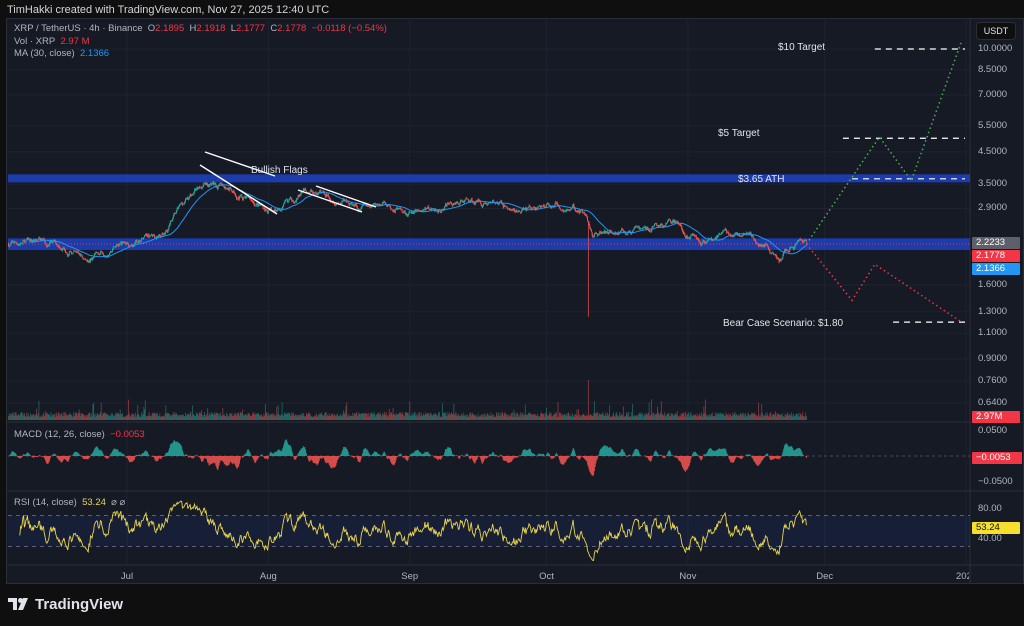 The height and width of the screenshot is (626, 1024). What do you see at coordinates (69, 502) in the screenshot?
I see `rsi-legend: RSI (14, close) 53.24 ⌀ ⌀` at bounding box center [69, 502].